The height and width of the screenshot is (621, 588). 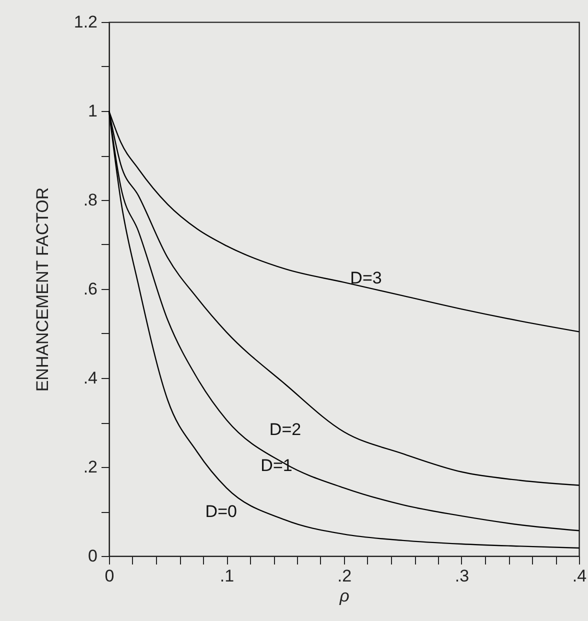 What do you see at coordinates (276, 465) in the screenshot?
I see `series-label: D=1` at bounding box center [276, 465].